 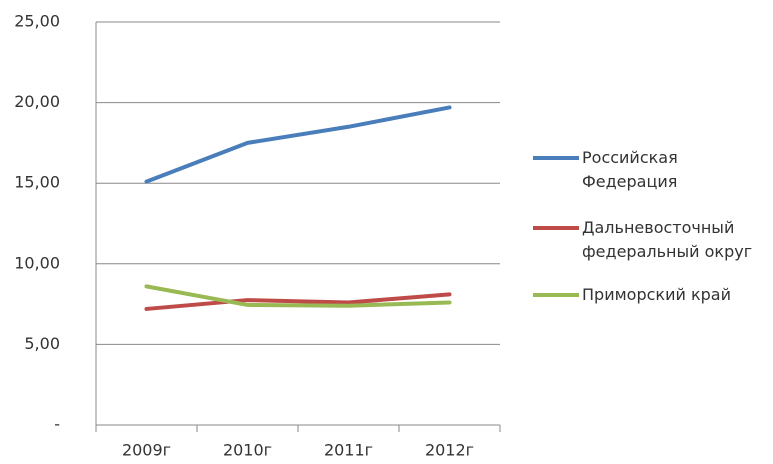 What do you see at coordinates (449, 450) in the screenshot?
I see `x-tick-label: 2012г` at bounding box center [449, 450].